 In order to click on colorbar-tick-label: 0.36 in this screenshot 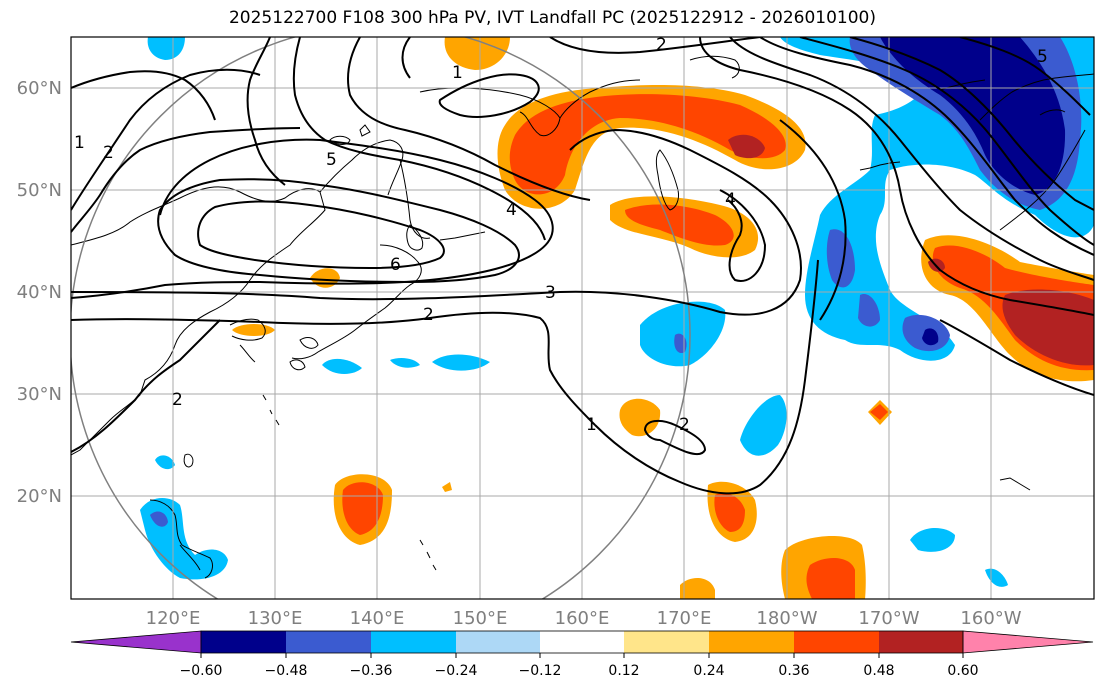, I will do `click(793, 671)`.